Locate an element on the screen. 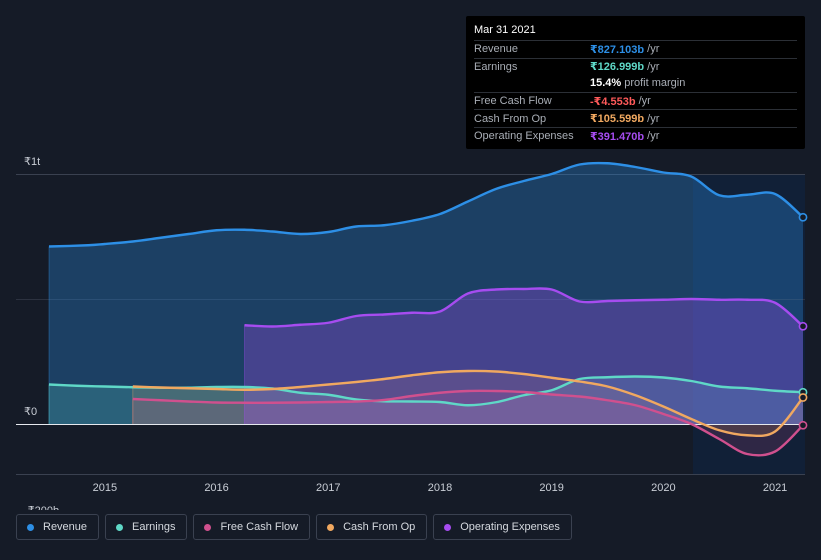 The height and width of the screenshot is (560, 821). y-tick-label: -₹200b is located at coordinates (41, 507).